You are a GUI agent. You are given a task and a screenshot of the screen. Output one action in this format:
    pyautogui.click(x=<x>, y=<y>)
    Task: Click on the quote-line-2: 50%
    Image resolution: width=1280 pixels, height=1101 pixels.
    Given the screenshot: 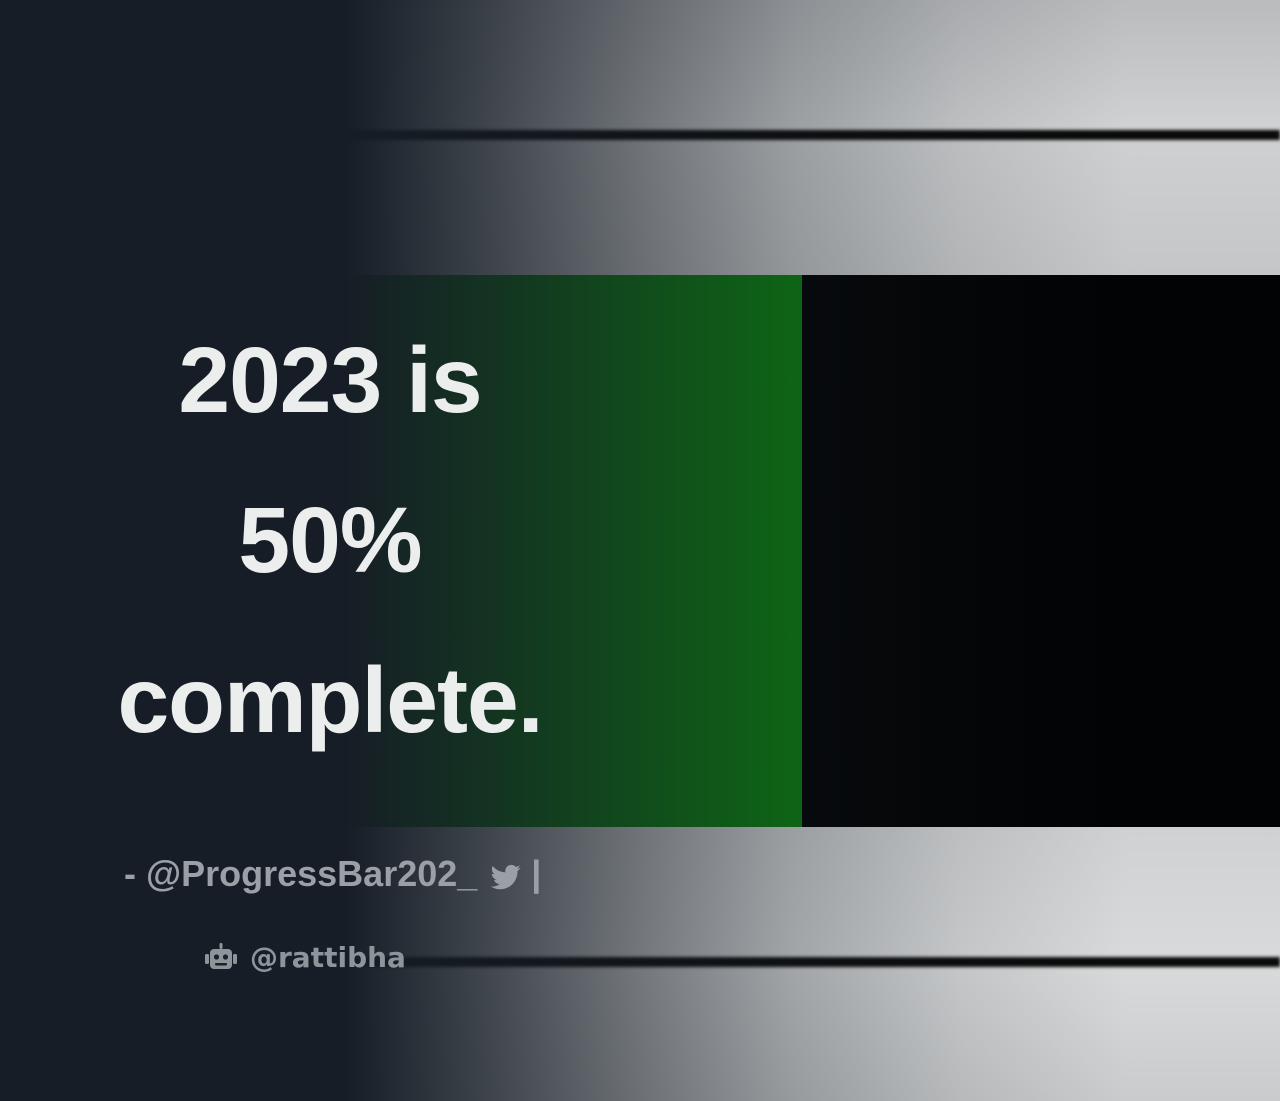 What is the action you would take?
    pyautogui.click(x=330, y=540)
    